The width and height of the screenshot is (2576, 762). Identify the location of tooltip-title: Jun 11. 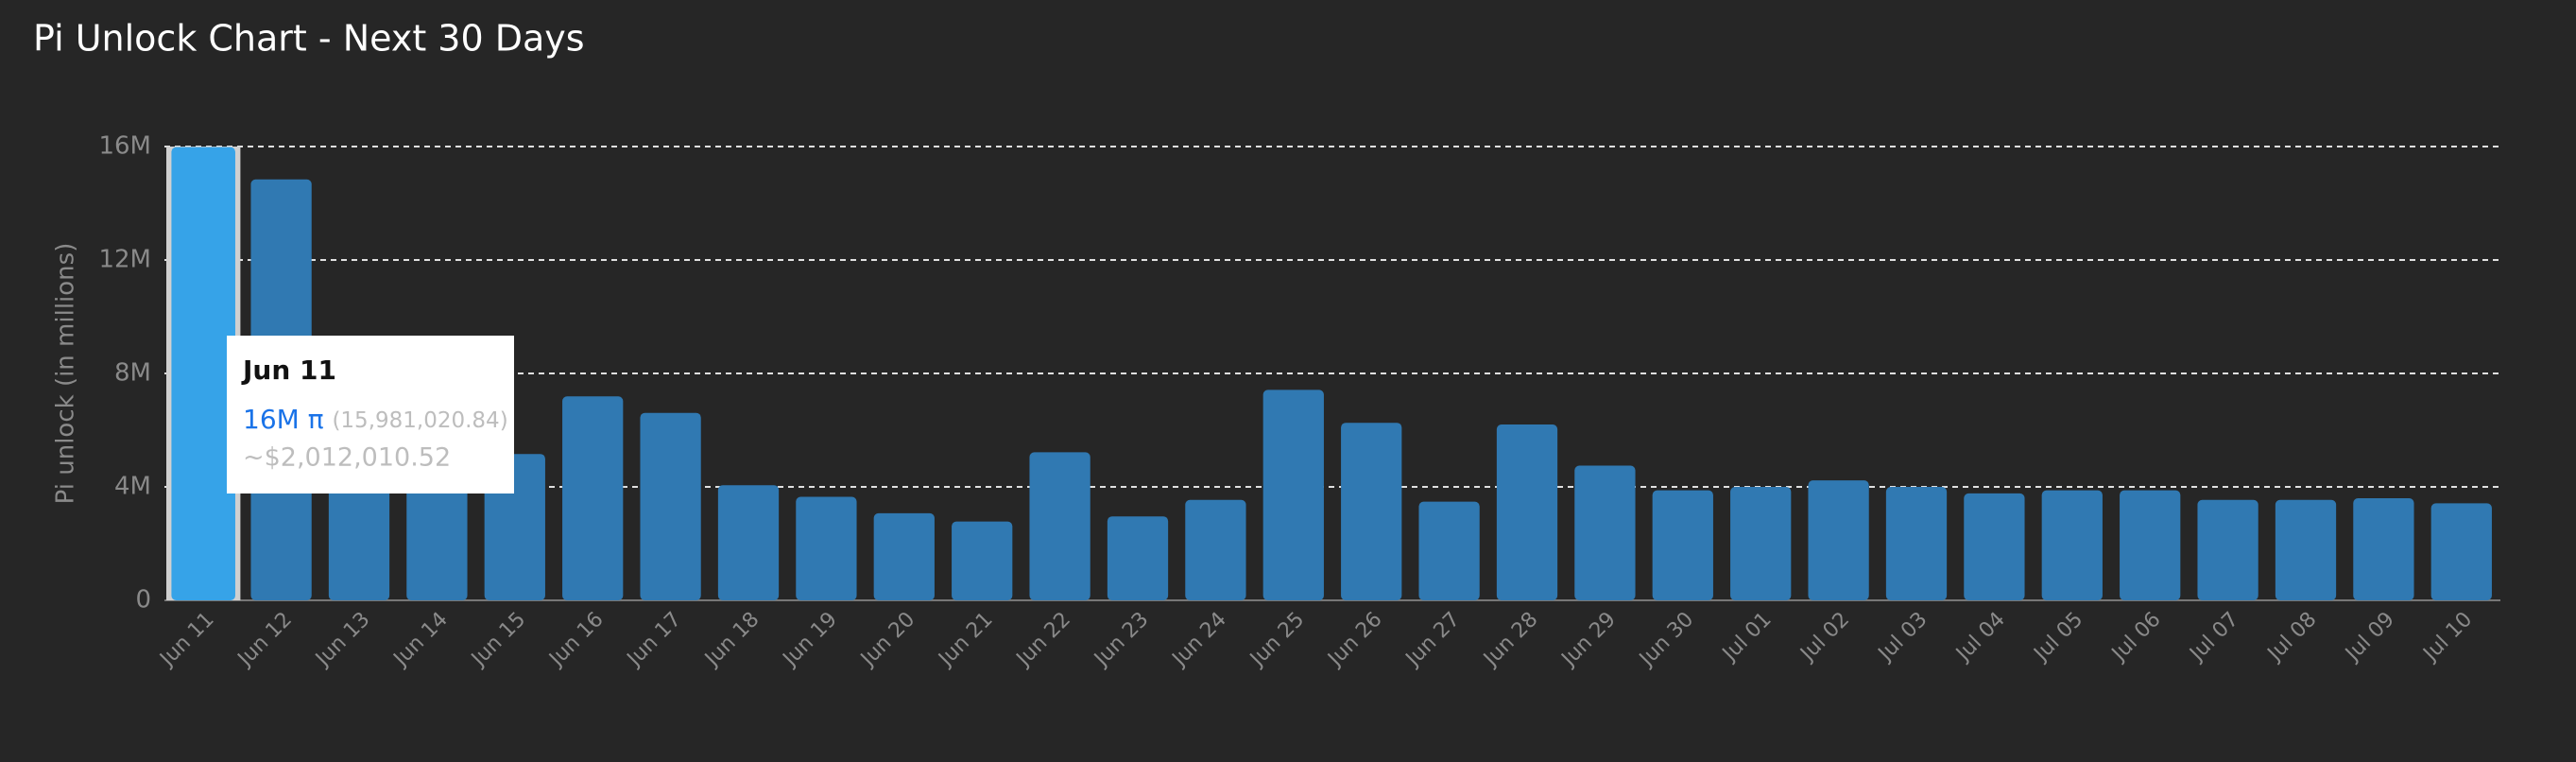
(288, 370).